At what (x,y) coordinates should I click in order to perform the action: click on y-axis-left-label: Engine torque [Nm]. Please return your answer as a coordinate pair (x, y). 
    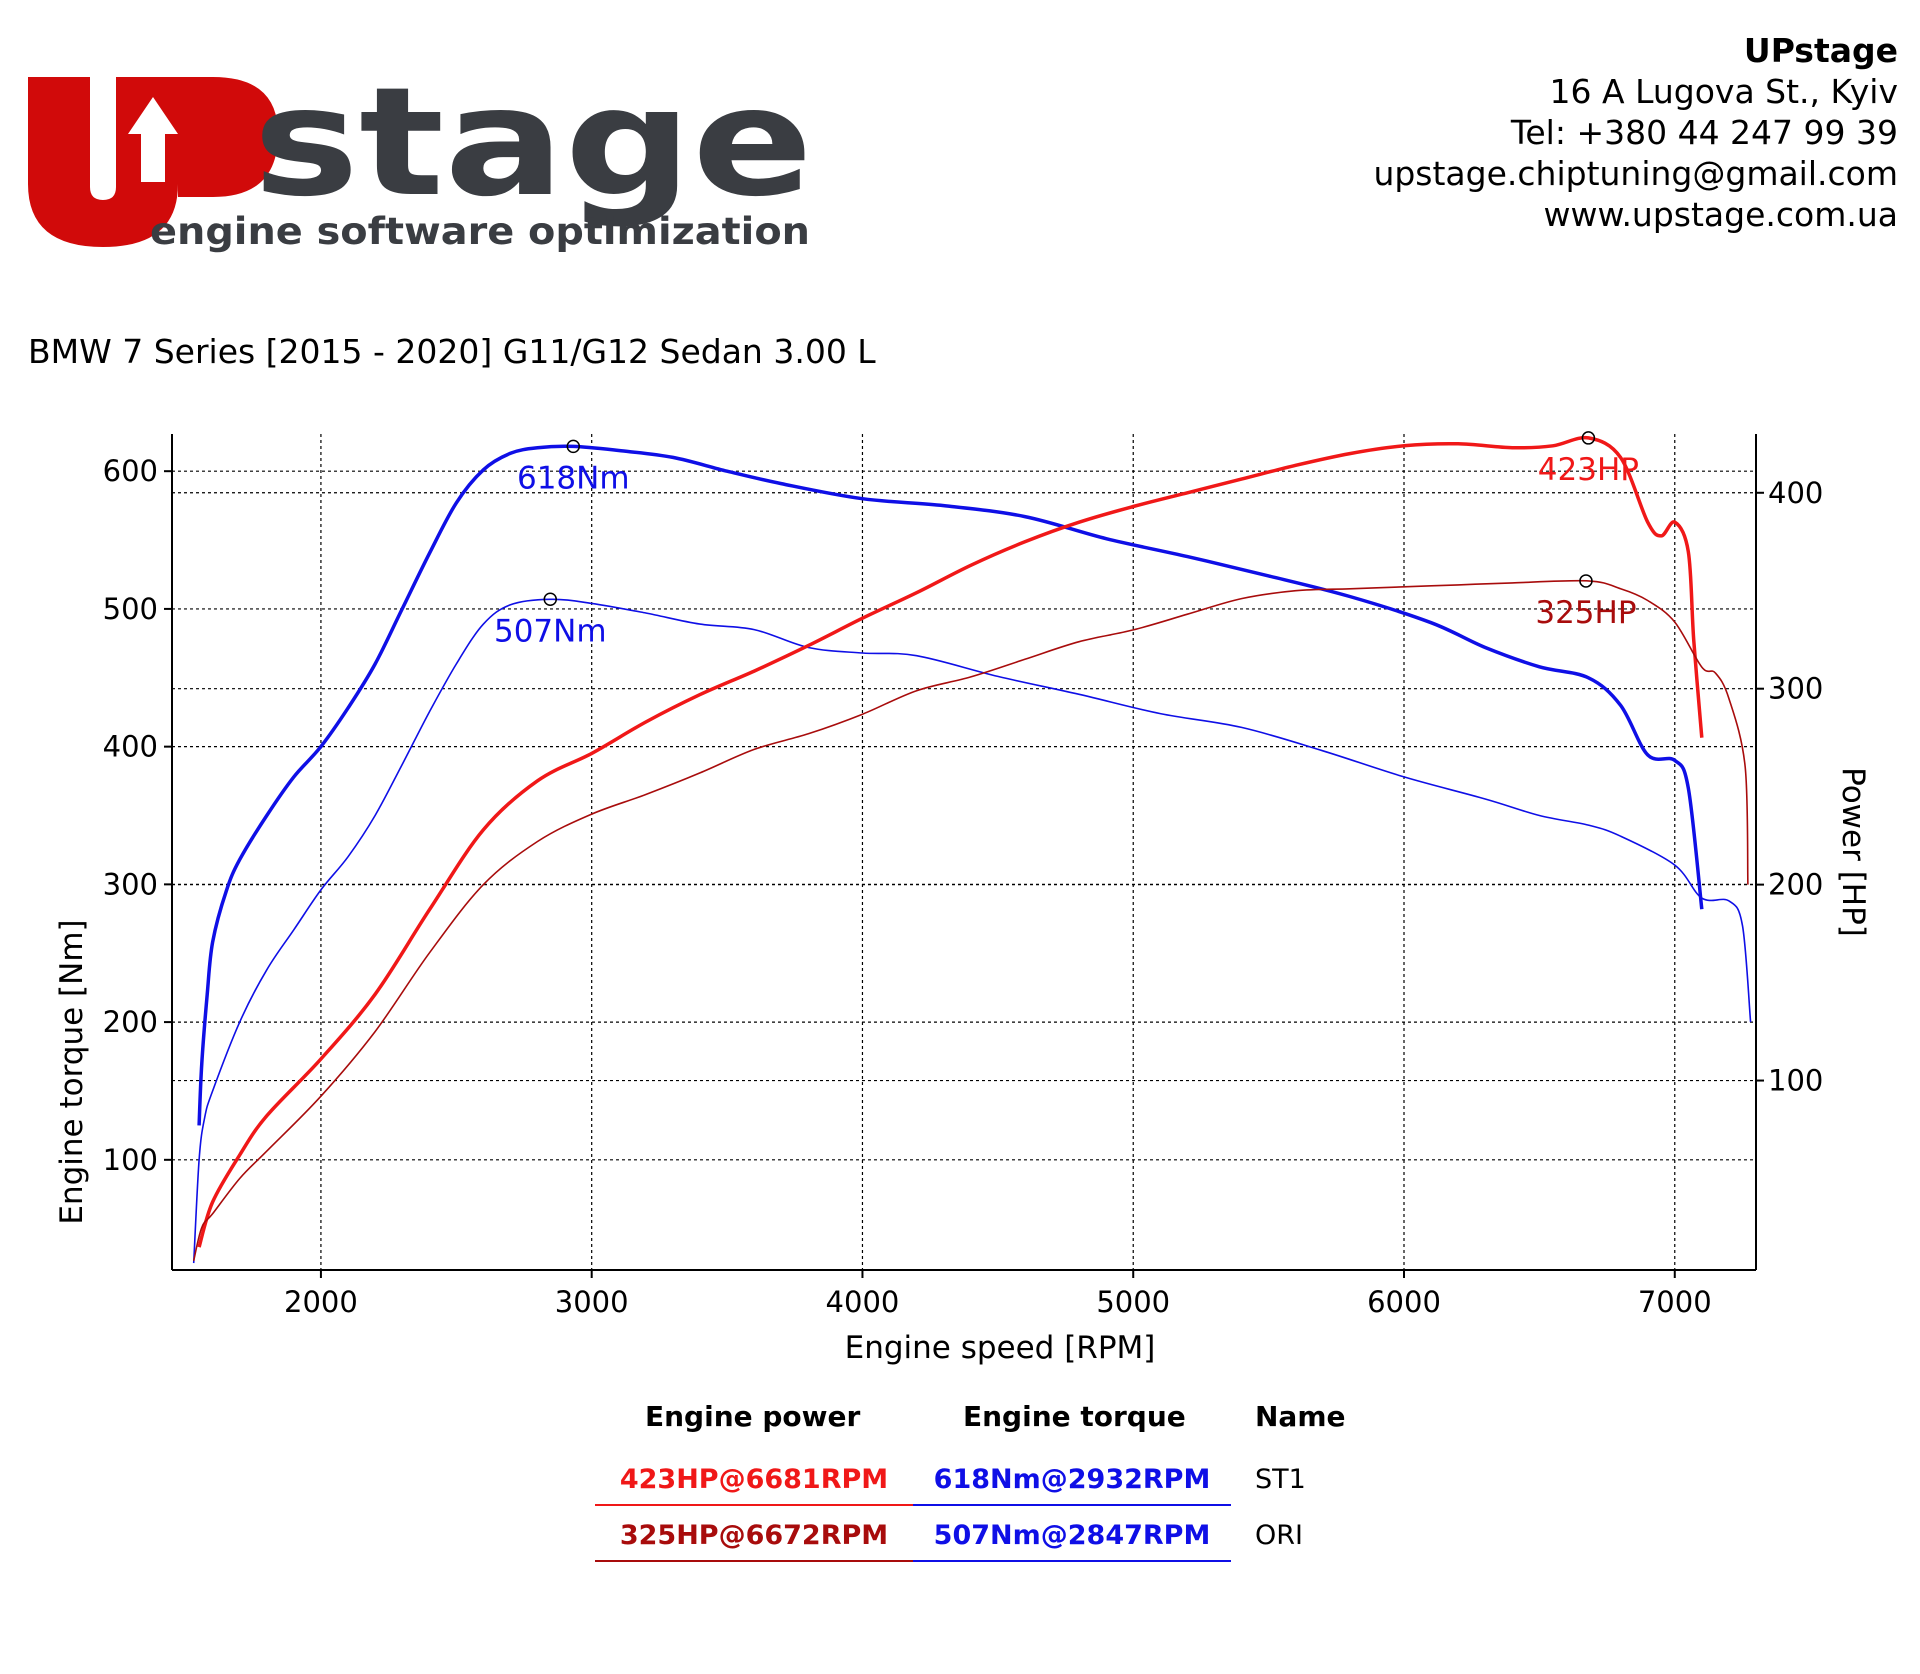
    Looking at the image, I should click on (72, 1071).